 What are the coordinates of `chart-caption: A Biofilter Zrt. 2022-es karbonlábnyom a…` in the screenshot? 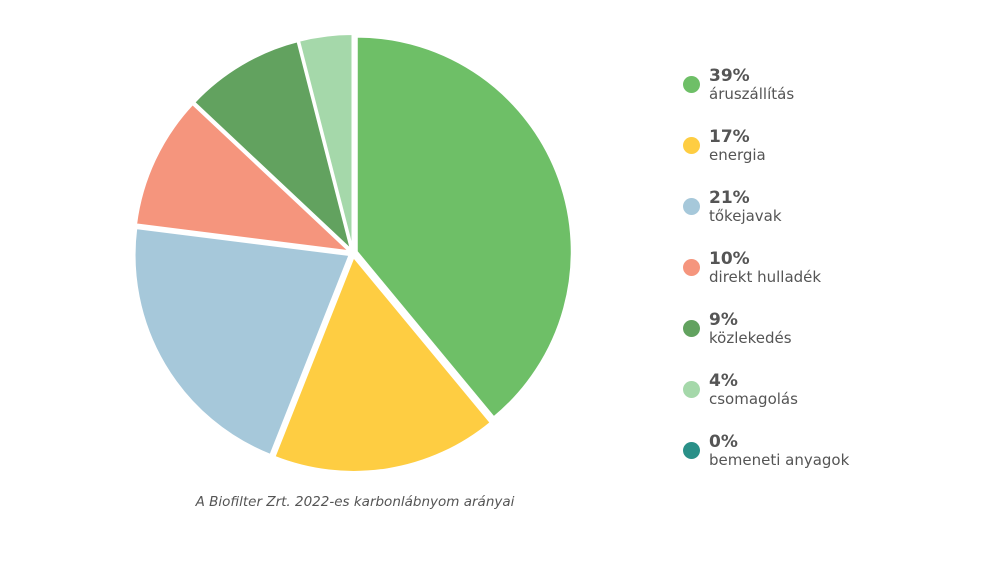 It's located at (355, 502).